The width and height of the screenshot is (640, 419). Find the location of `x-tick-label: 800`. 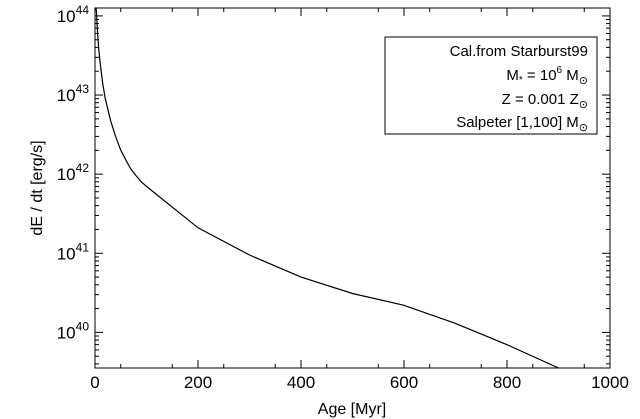

x-tick-label: 800 is located at coordinates (507, 382).